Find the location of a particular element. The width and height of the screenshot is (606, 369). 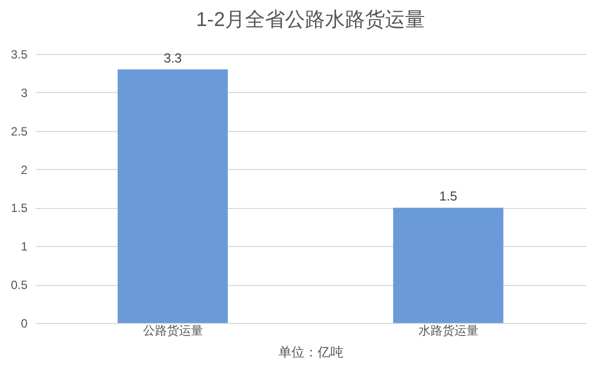

x-tick-label: 水路货运量 is located at coordinates (448, 331).